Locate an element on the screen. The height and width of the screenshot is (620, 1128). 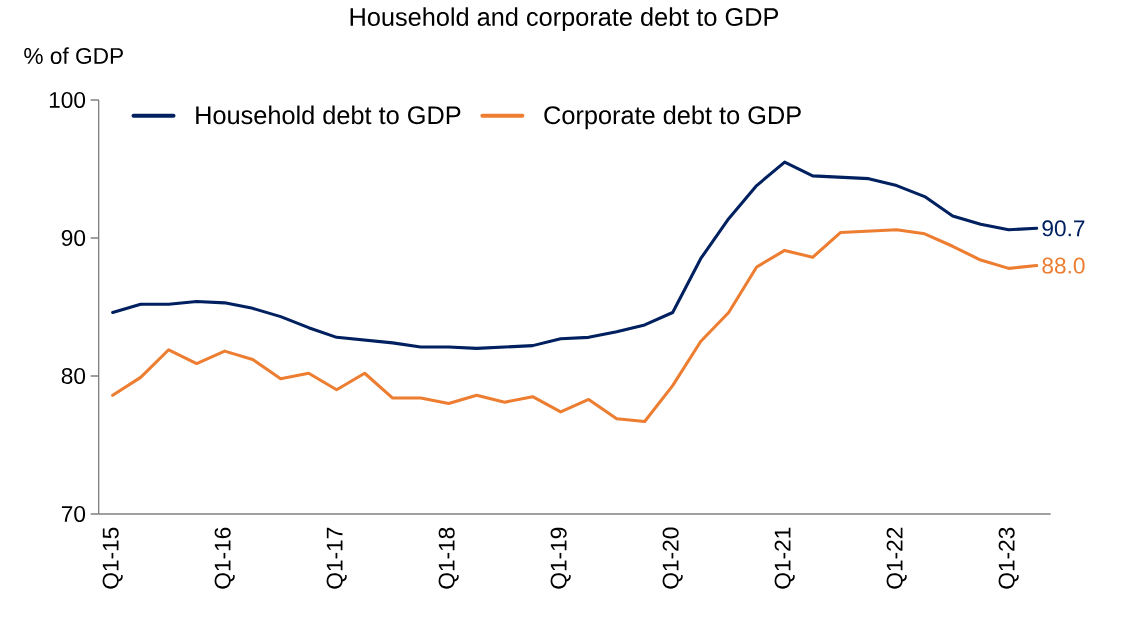
y-tick-label: 80 is located at coordinates (73, 376).